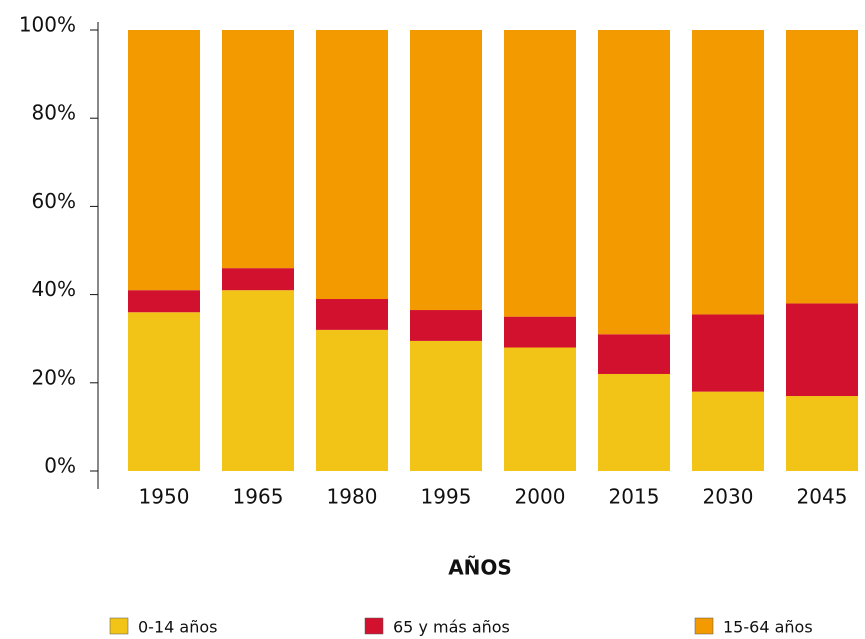  I want to click on x-tick-label: 1950, so click(164, 497).